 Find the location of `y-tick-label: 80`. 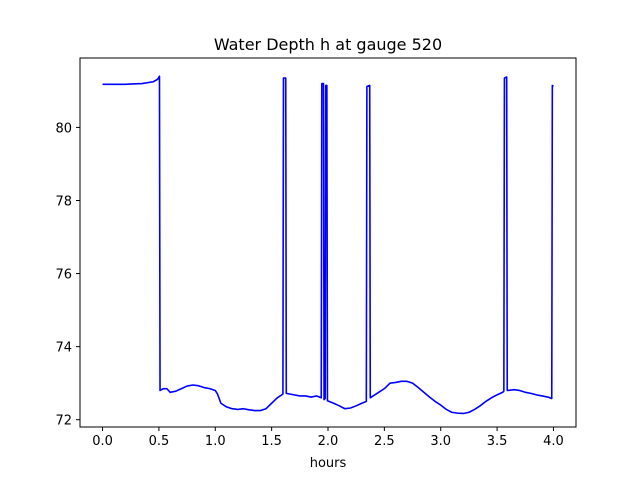

y-tick-label: 80 is located at coordinates (63, 128).